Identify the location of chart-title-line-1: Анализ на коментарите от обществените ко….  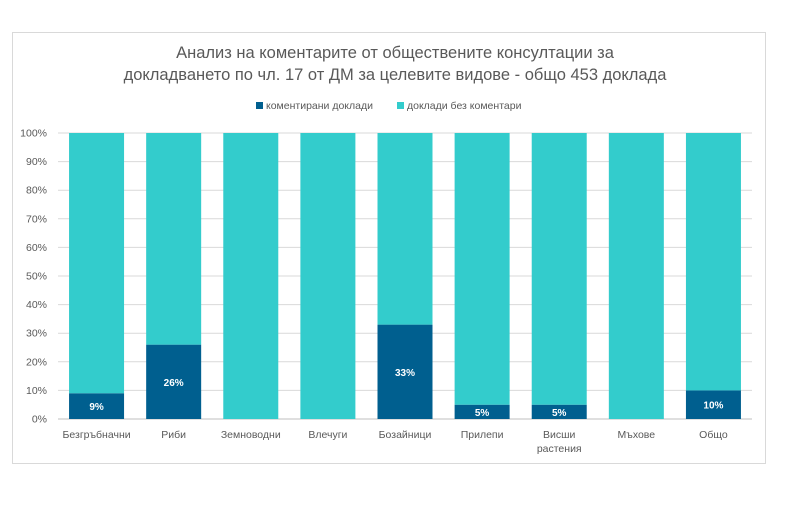
(395, 53).